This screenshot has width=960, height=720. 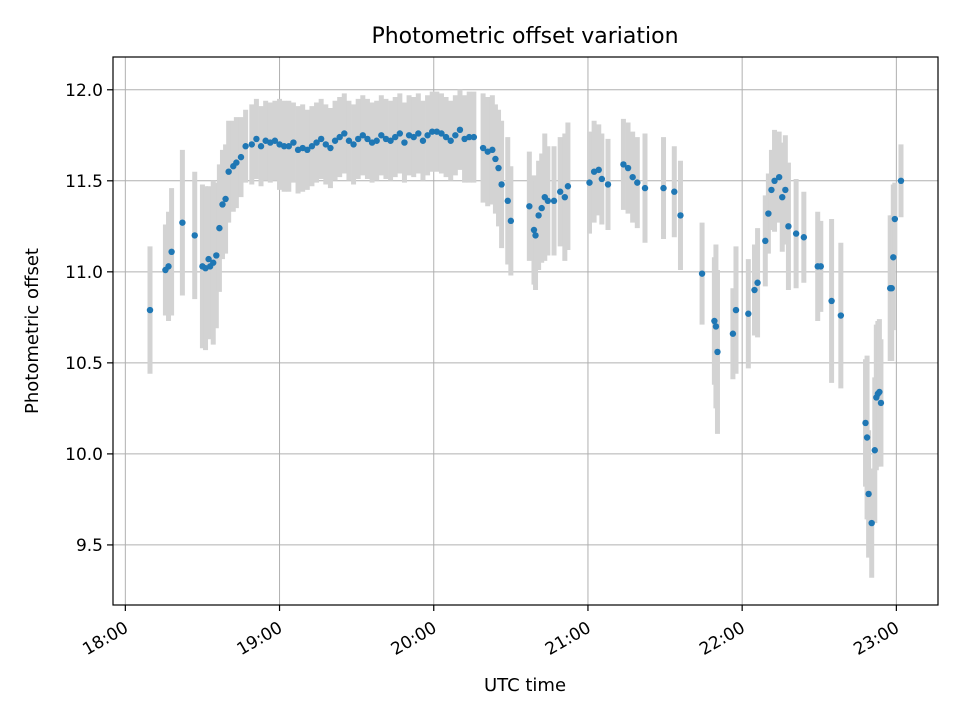 What do you see at coordinates (84, 273) in the screenshot?
I see `y-tick-label: 11.0` at bounding box center [84, 273].